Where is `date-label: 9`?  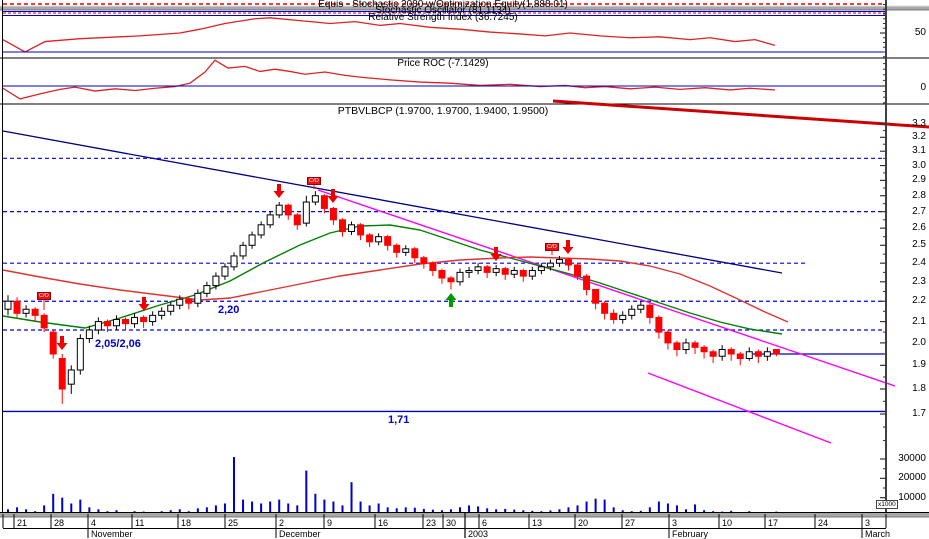 date-label: 9 is located at coordinates (330, 523).